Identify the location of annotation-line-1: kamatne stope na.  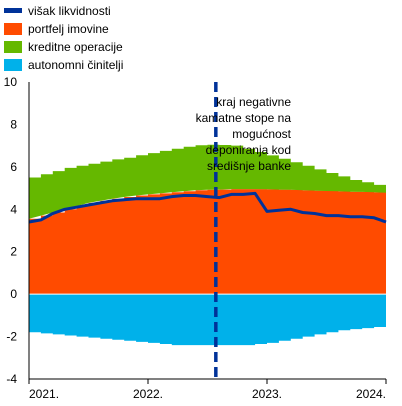
(244, 118).